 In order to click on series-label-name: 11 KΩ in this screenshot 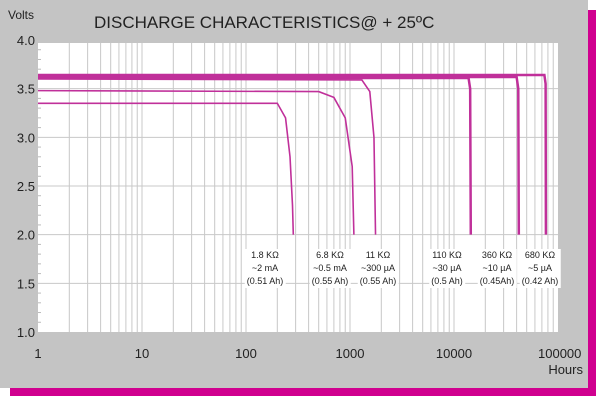, I will do `click(378, 255)`.